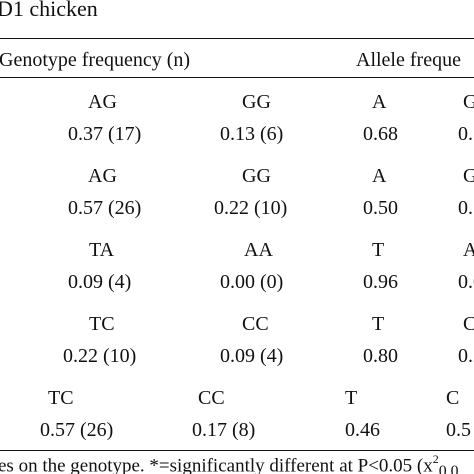 The height and width of the screenshot is (474, 474). Describe the element at coordinates (252, 134) in the screenshot. I see `genotype-freq-2: 0.13 (6)` at that location.